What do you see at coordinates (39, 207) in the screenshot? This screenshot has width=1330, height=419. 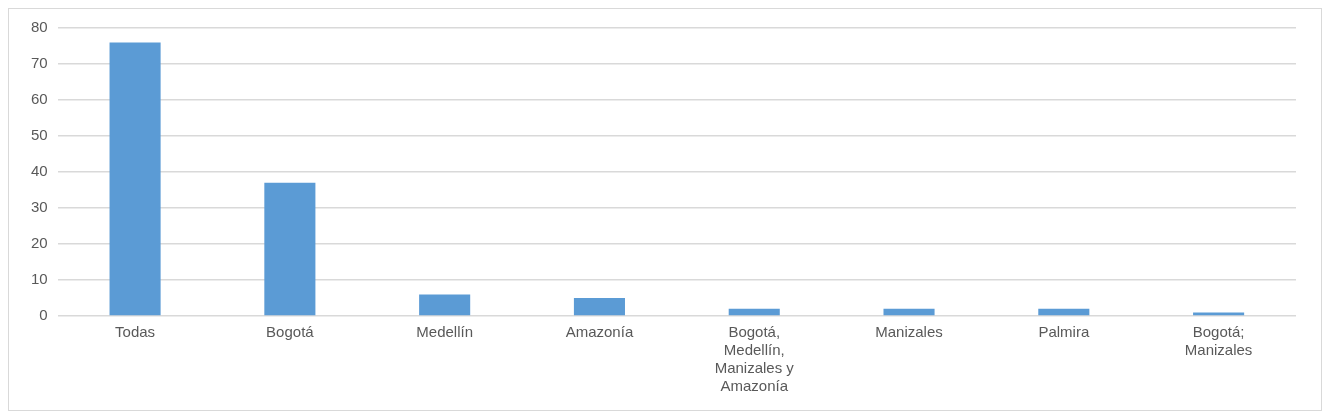 I see `y-tick-label: 30` at bounding box center [39, 207].